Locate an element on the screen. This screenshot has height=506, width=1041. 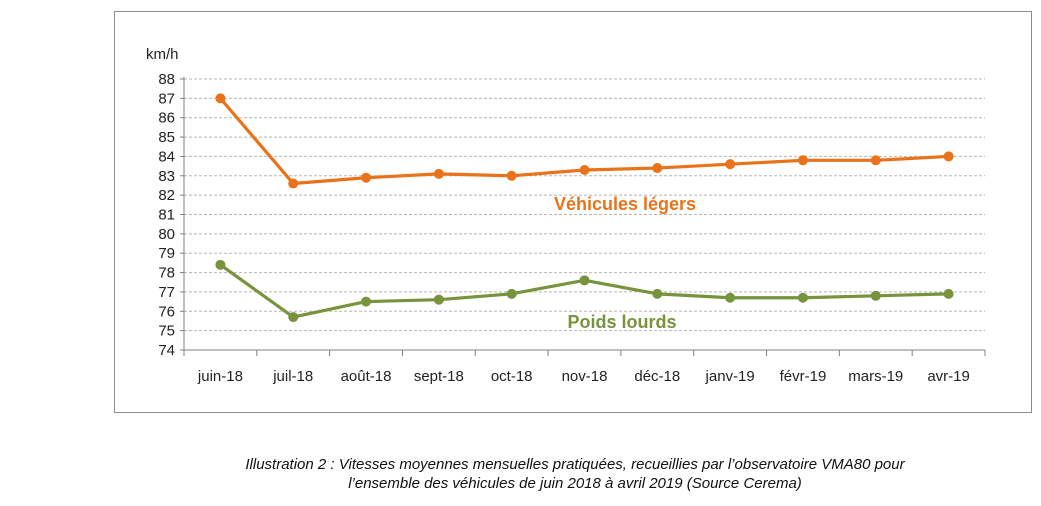
x-tick-label-9: mars-19 is located at coordinates (875, 376).